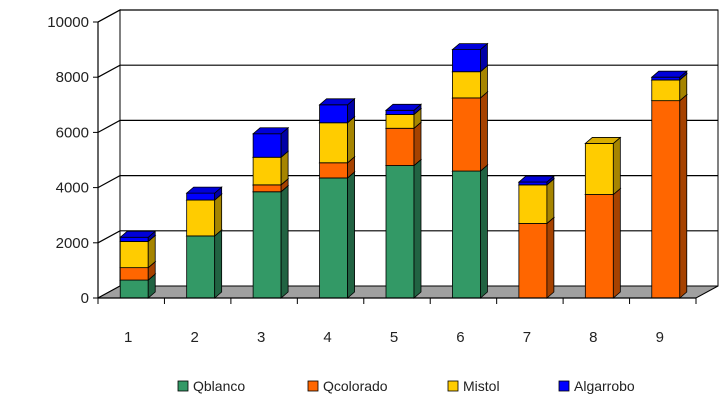 The width and height of the screenshot is (726, 406). What do you see at coordinates (460, 337) in the screenshot?
I see `x-tick-label: 6` at bounding box center [460, 337].